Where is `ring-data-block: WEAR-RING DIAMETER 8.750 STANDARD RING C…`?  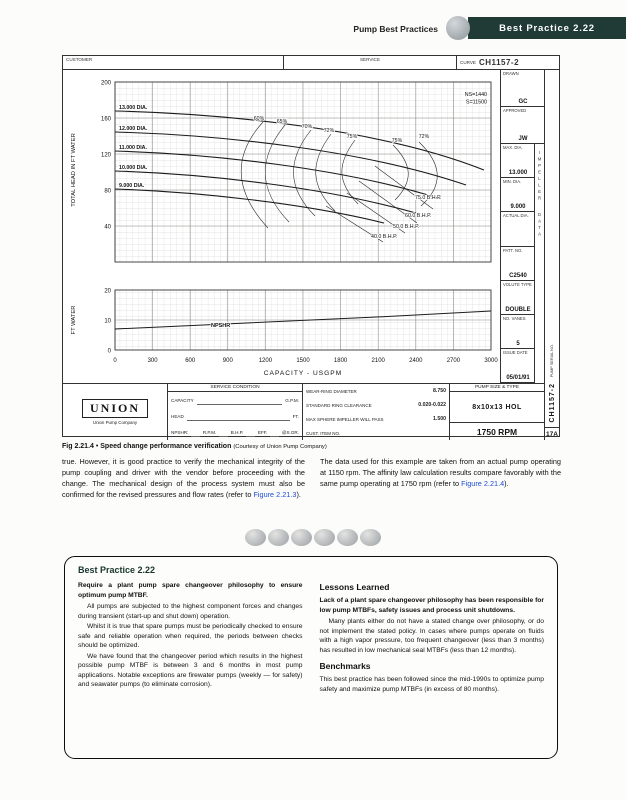
ring-data-block: WEAR-RING DIAMETER 8.750 STANDARD RING C… is located at coordinates (376, 412).